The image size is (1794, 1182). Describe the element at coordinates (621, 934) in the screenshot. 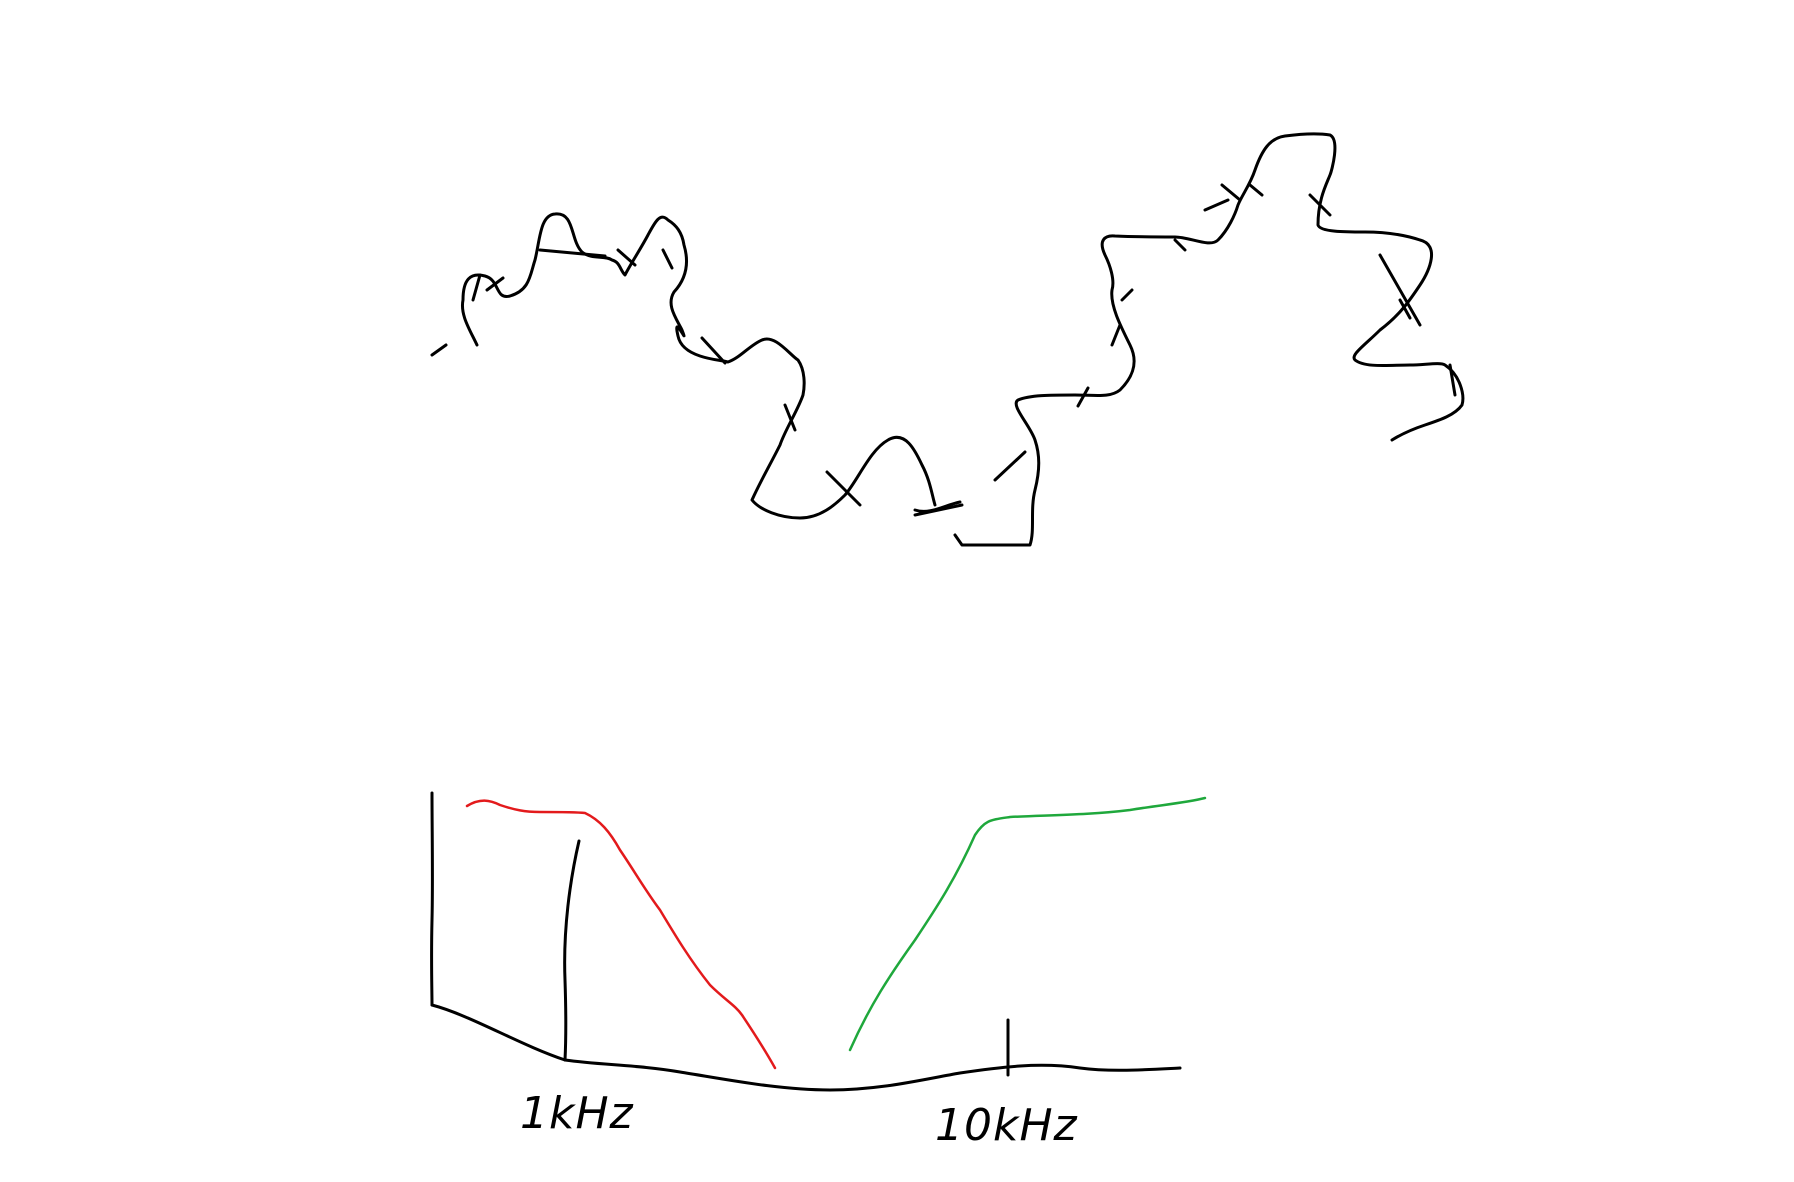

I see `lowpass-curve` at that location.